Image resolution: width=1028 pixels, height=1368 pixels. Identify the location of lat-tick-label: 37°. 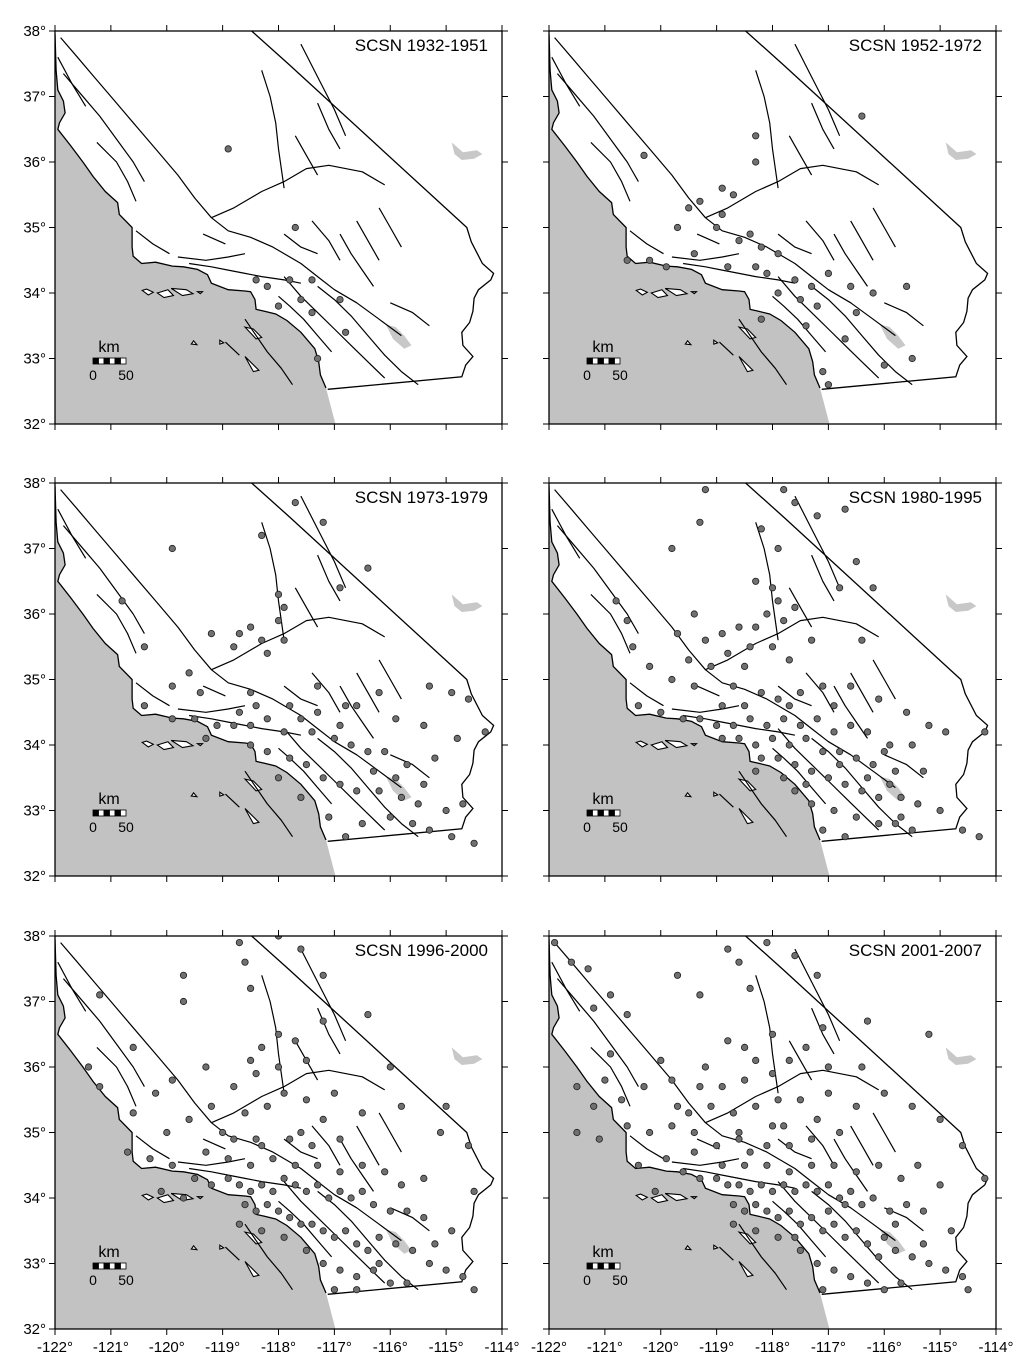
(34, 97).